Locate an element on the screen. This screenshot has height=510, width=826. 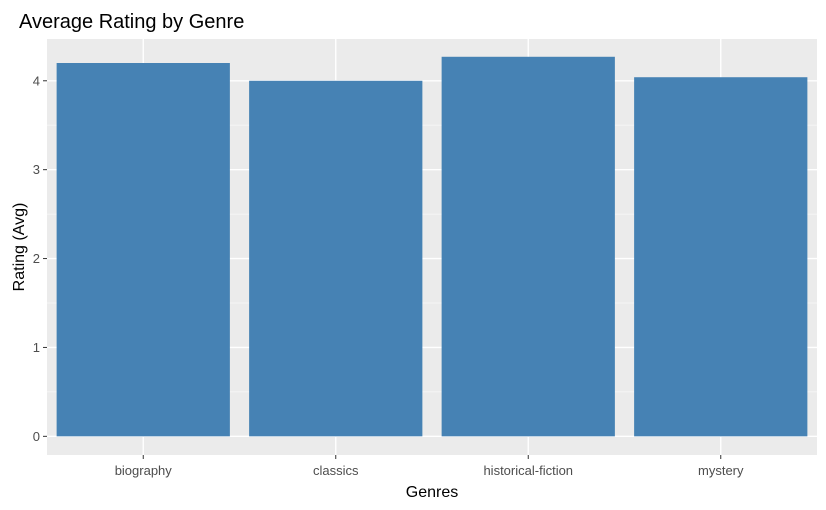
y-axis-title: Rating (Avg) is located at coordinates (19, 247).